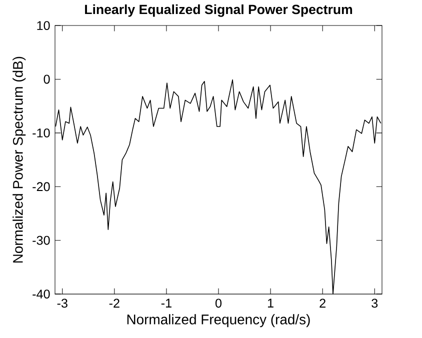 The image size is (422, 338). Describe the element at coordinates (41, 133) in the screenshot. I see `y-tick-label: -10` at that location.